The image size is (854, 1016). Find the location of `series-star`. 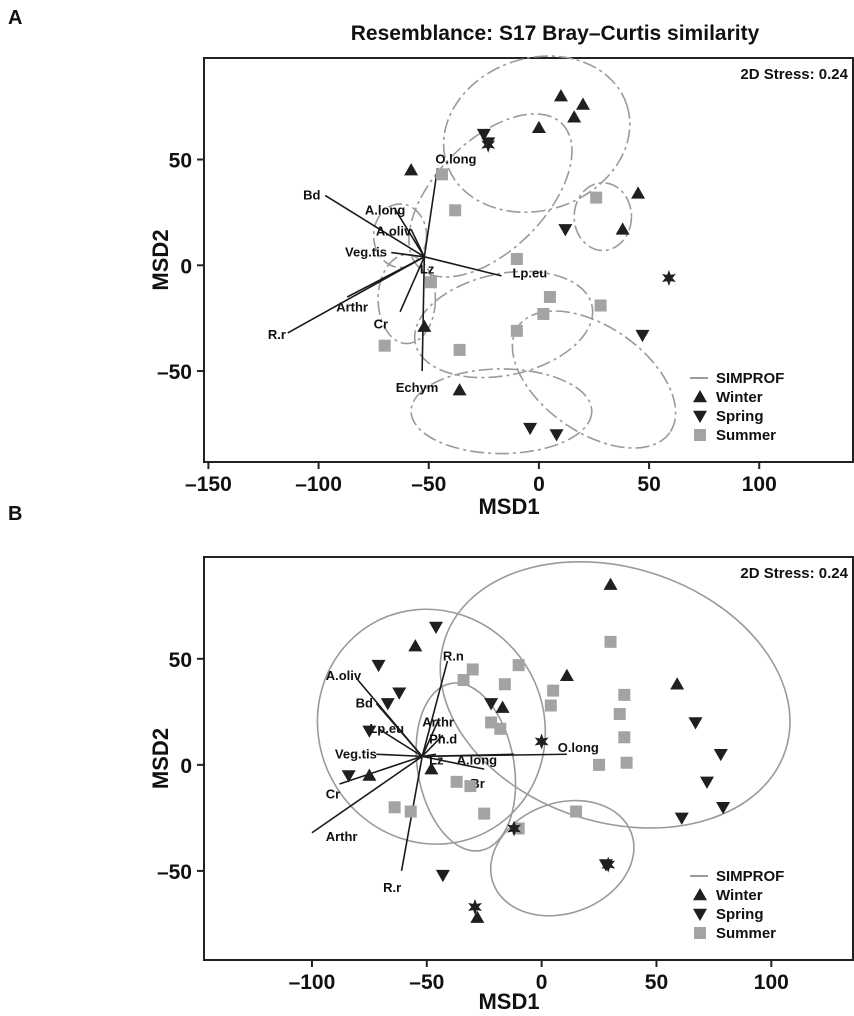

series-star is located at coordinates (578, 211).